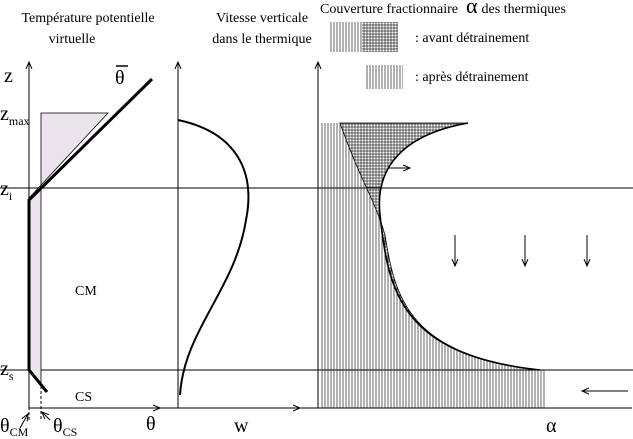  I want to click on left-title: virtuelle, so click(72, 39).